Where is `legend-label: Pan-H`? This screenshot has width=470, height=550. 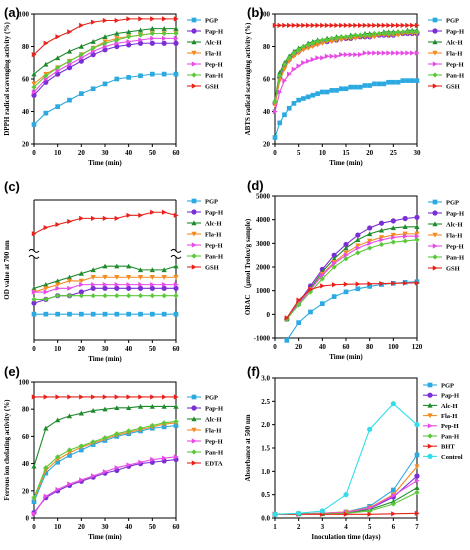
legend-label: Pan-H is located at coordinates (455, 257).